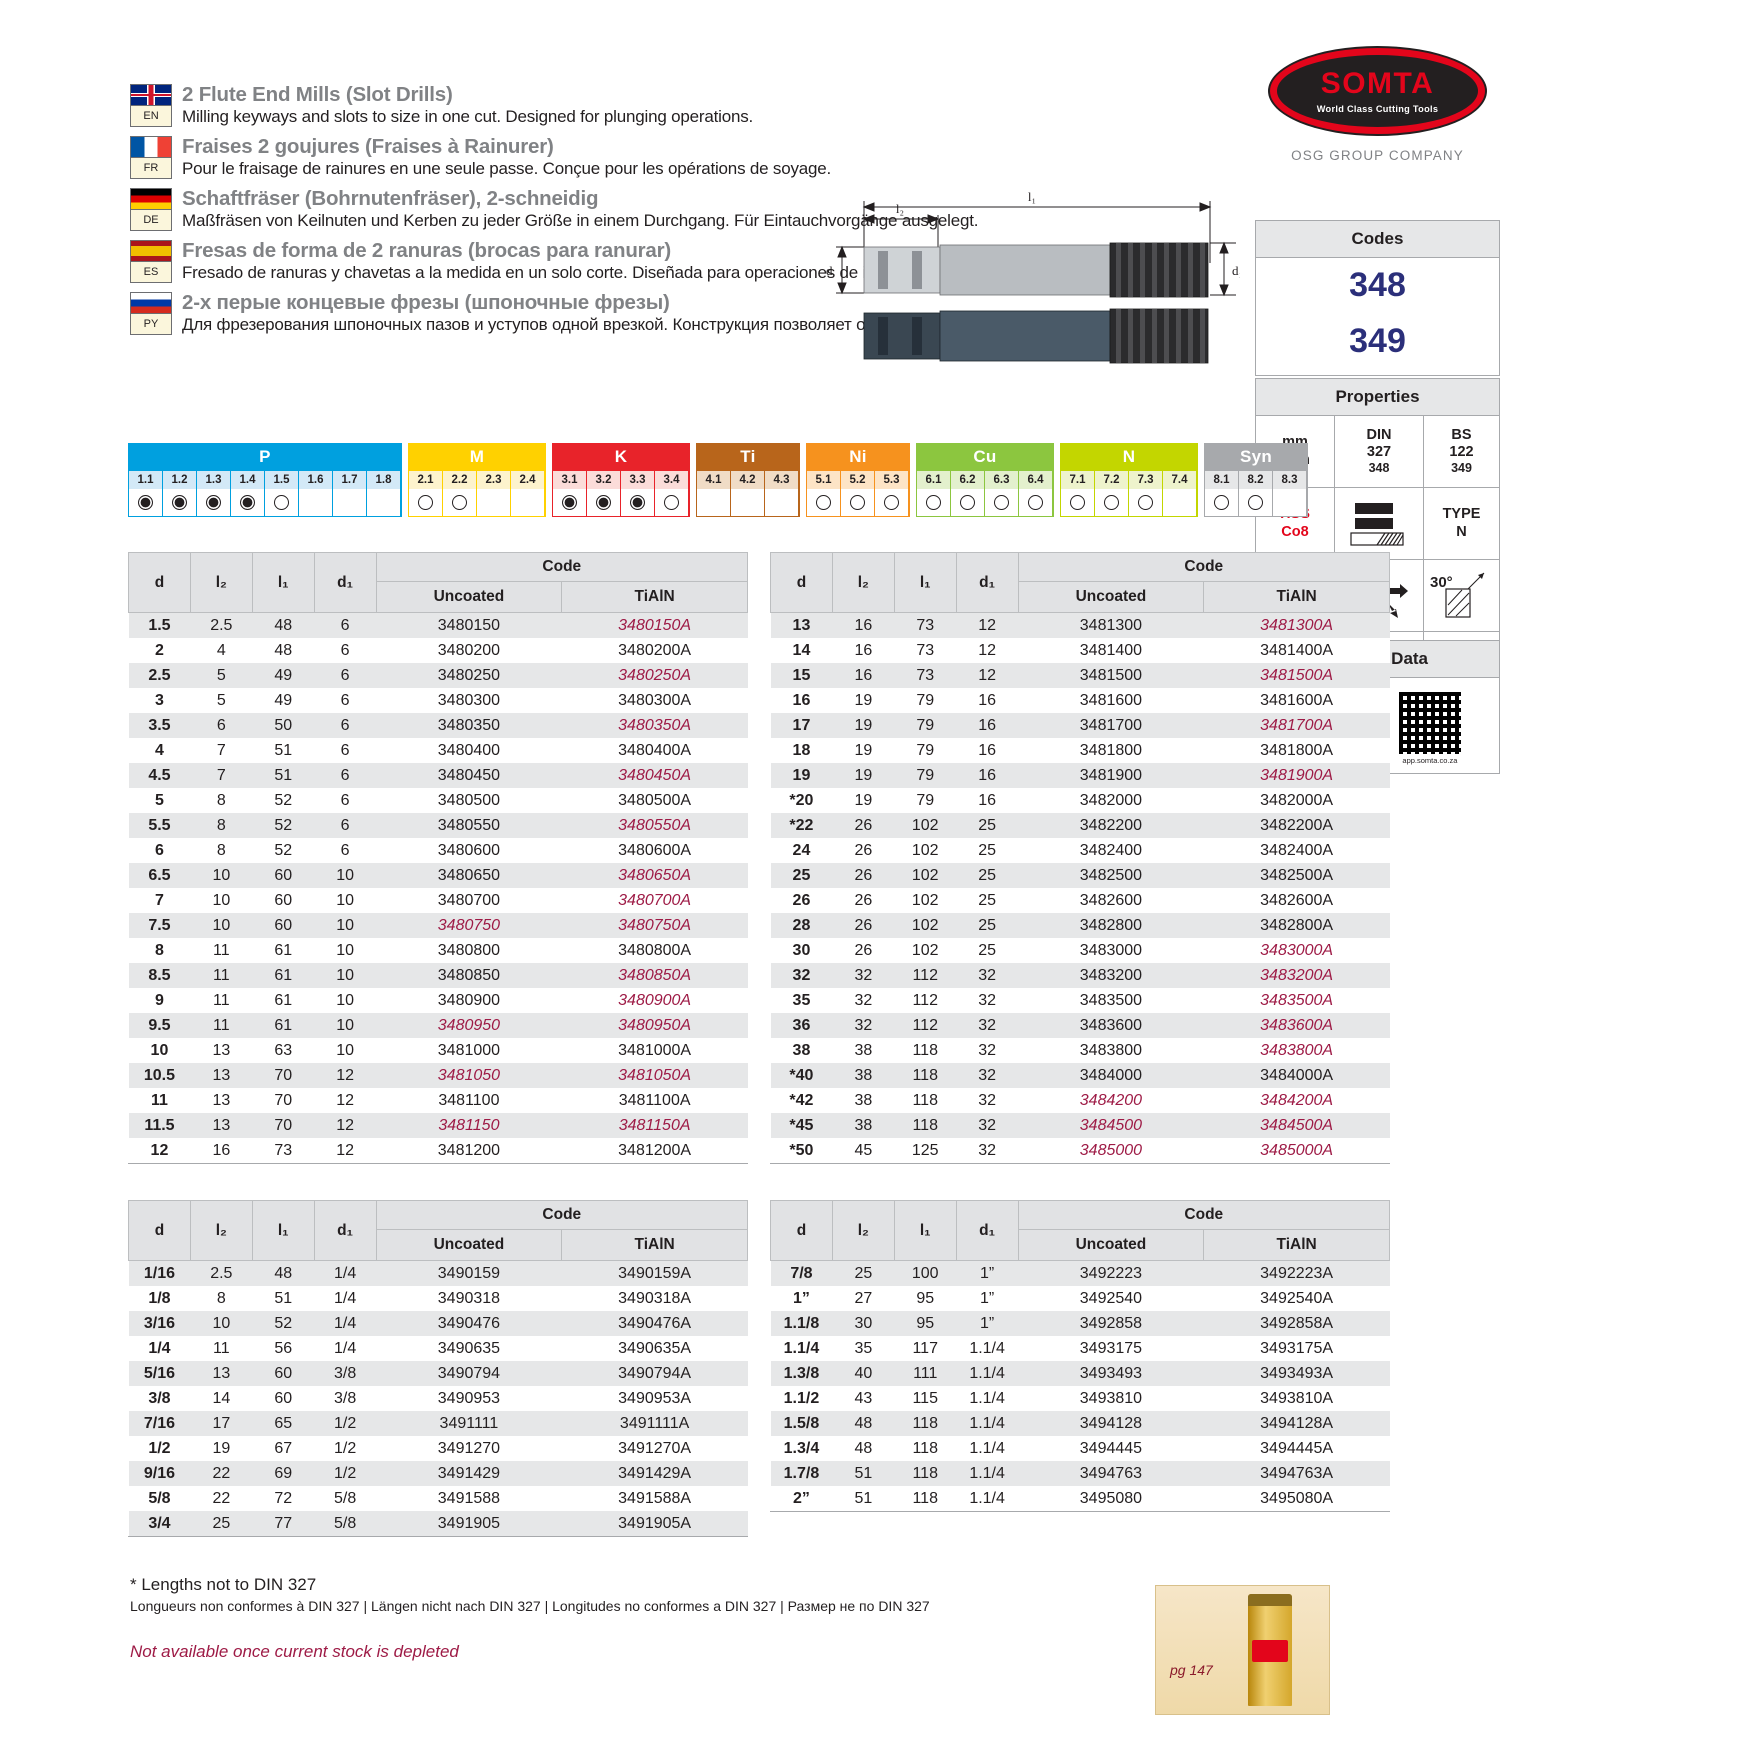 This screenshot has height=1756, width=1756. I want to click on cutting-data-page: pg 110, so click(1316, 728).